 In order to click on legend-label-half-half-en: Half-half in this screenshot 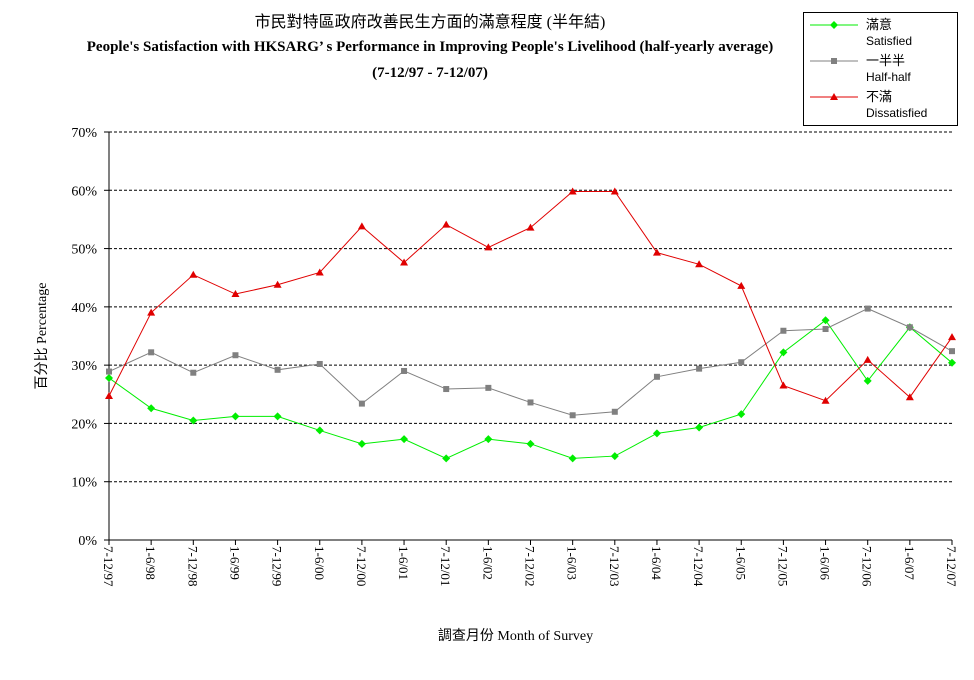, I will do `click(888, 77)`.